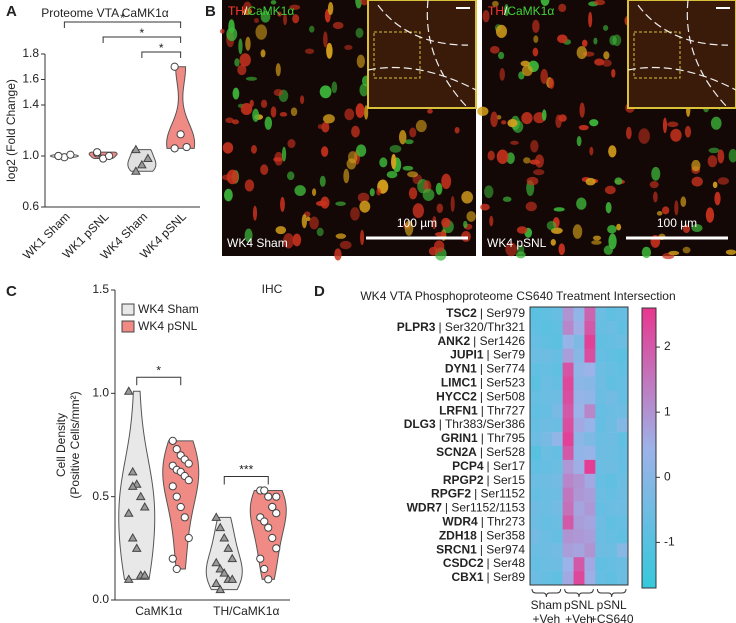  What do you see at coordinates (100, 393) in the screenshot?
I see `y-tick-label: 1.0` at bounding box center [100, 393].